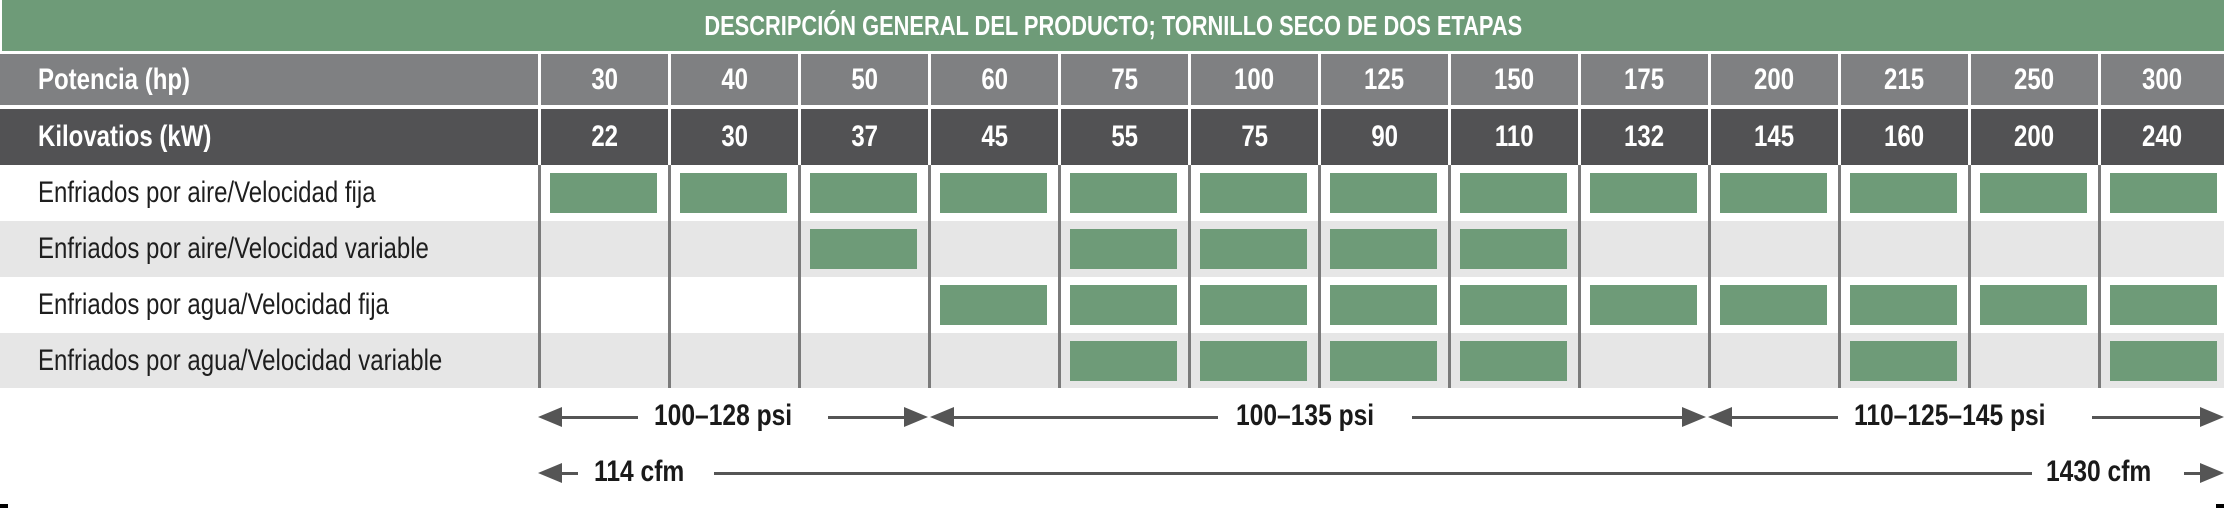 The height and width of the screenshot is (508, 2224). I want to click on horsepower-value: 75, so click(1124, 79).